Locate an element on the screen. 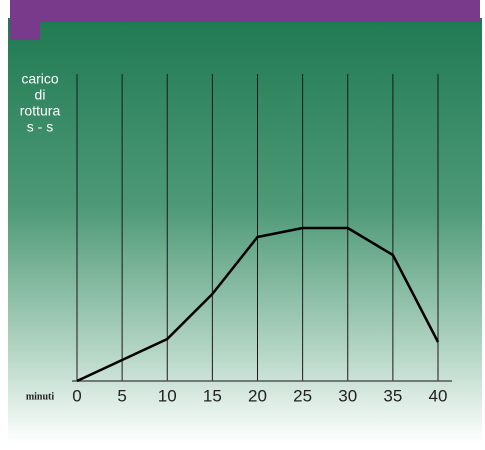 This screenshot has width=485, height=450. x-tick-label: 25 is located at coordinates (302, 395).